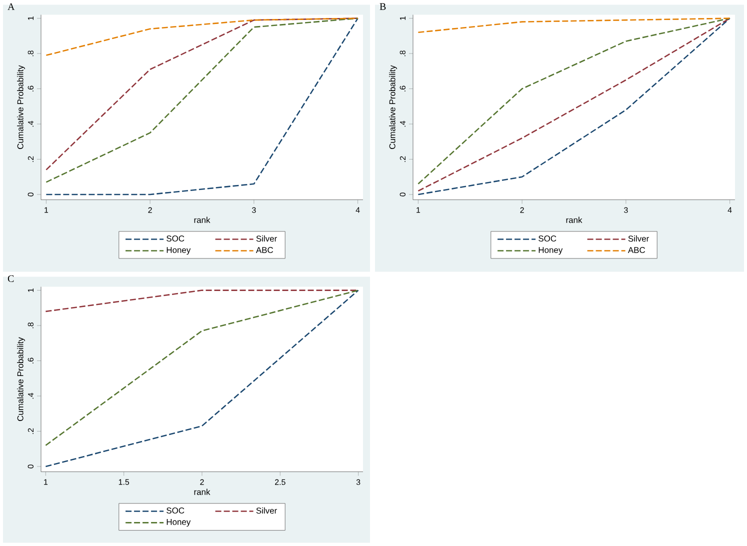 This screenshot has height=546, width=747. I want to click on chart-title: A, so click(11, 6).